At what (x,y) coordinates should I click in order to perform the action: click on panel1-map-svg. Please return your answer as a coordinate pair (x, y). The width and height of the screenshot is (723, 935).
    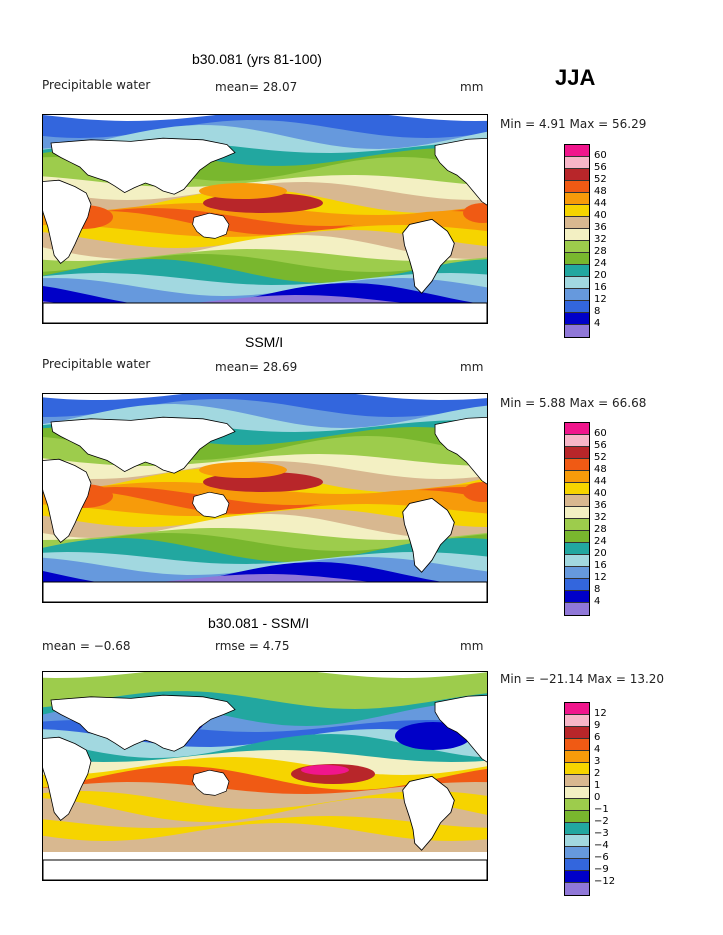
    Looking at the image, I should click on (265, 219).